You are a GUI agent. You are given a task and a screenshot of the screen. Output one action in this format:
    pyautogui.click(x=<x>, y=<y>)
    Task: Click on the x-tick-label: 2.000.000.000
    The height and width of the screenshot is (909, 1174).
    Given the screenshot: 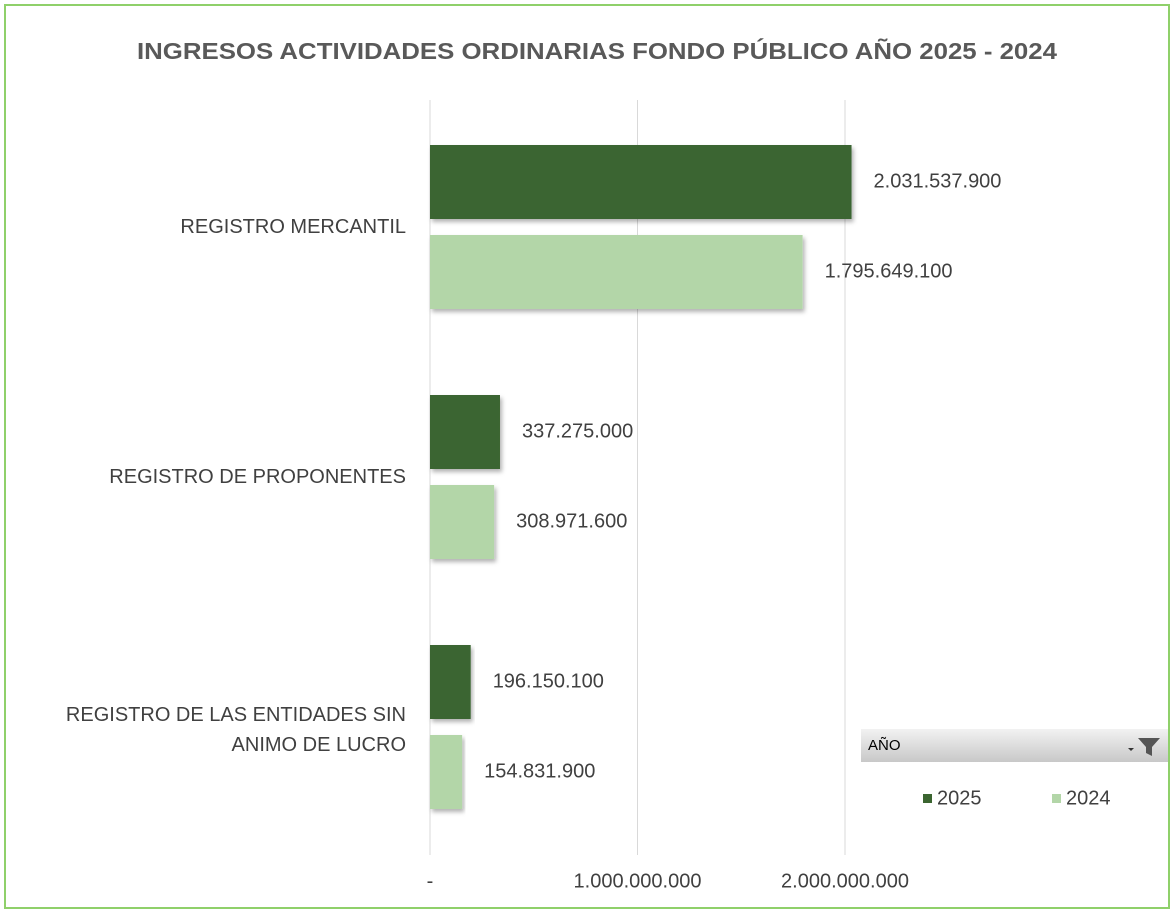 What is the action you would take?
    pyautogui.click(x=845, y=881)
    